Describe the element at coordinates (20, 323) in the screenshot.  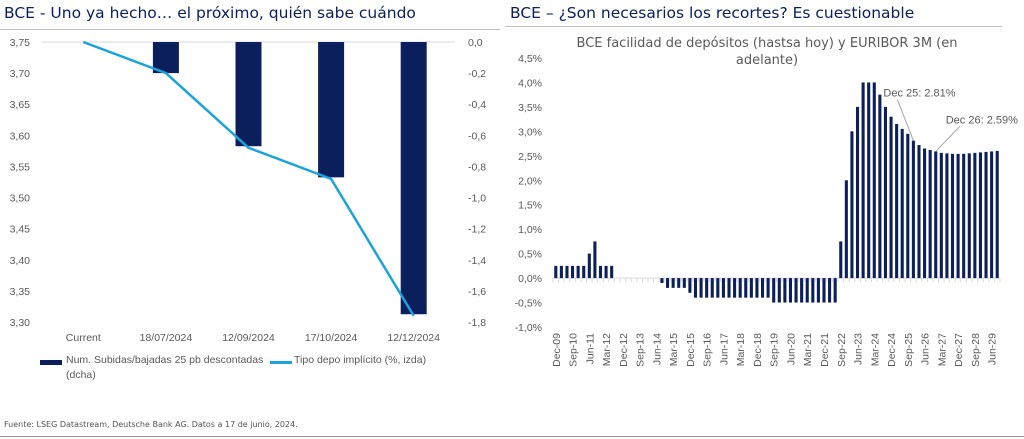
I see `left-axis-tick-label: 3,30` at that location.